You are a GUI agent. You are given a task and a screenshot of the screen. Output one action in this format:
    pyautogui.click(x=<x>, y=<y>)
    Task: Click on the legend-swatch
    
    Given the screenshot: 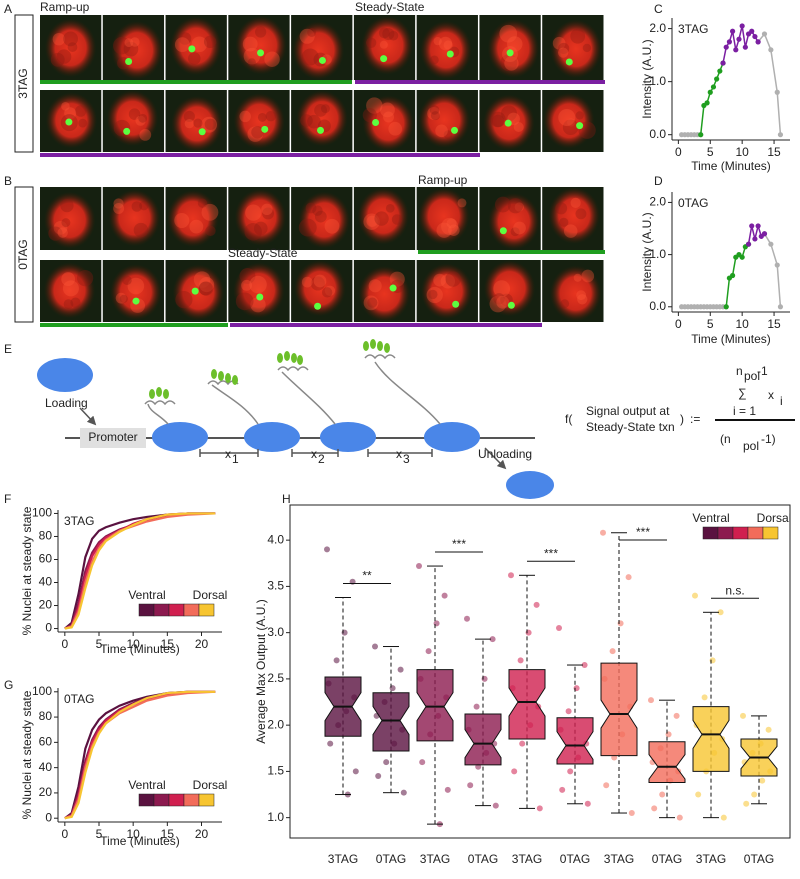 What is the action you would take?
    pyautogui.click(x=740, y=533)
    